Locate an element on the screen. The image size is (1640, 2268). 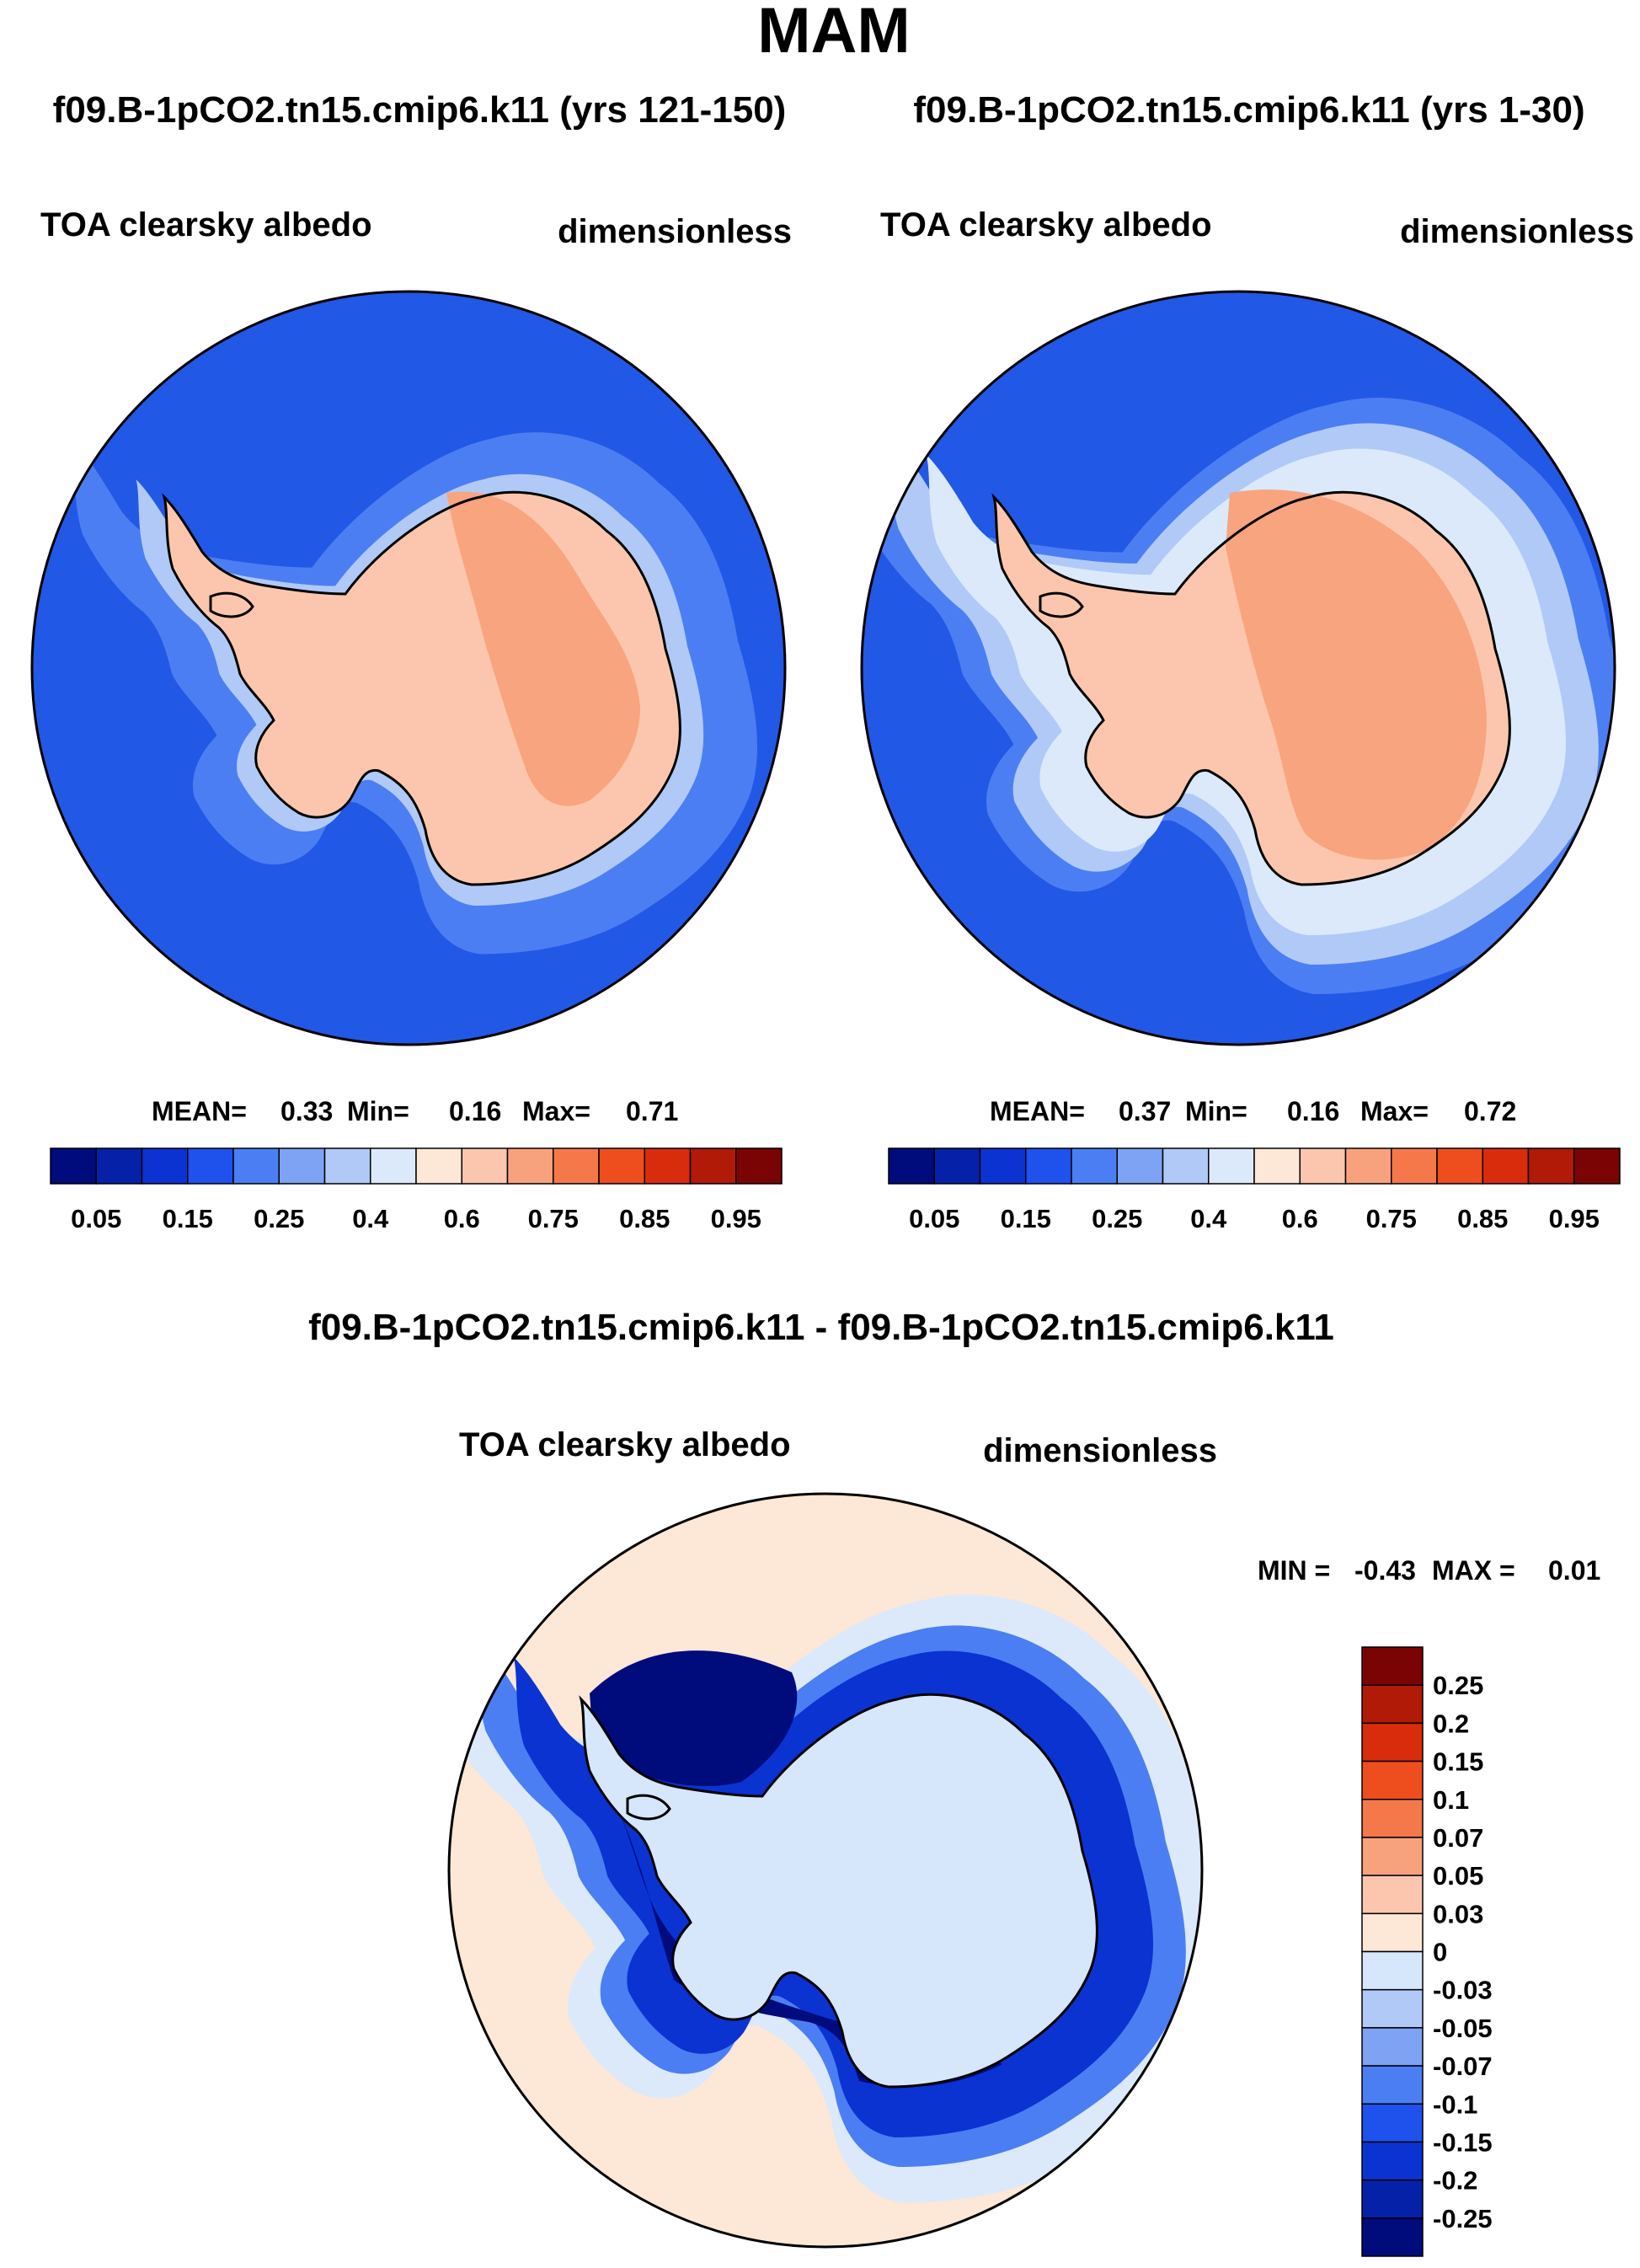
diff-max-peninsula-region is located at coordinates (694, 1719).